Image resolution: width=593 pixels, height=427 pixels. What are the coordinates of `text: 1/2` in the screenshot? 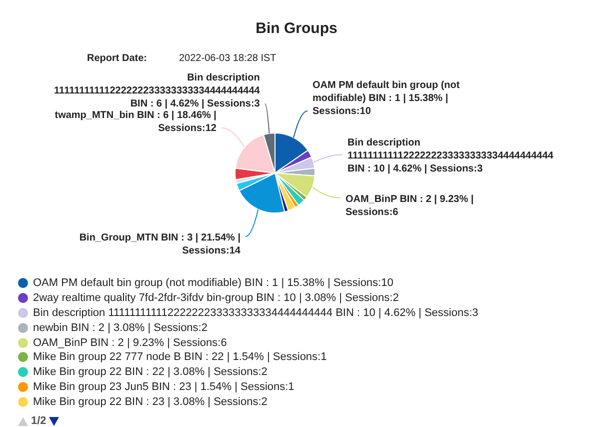 It's located at (38, 421).